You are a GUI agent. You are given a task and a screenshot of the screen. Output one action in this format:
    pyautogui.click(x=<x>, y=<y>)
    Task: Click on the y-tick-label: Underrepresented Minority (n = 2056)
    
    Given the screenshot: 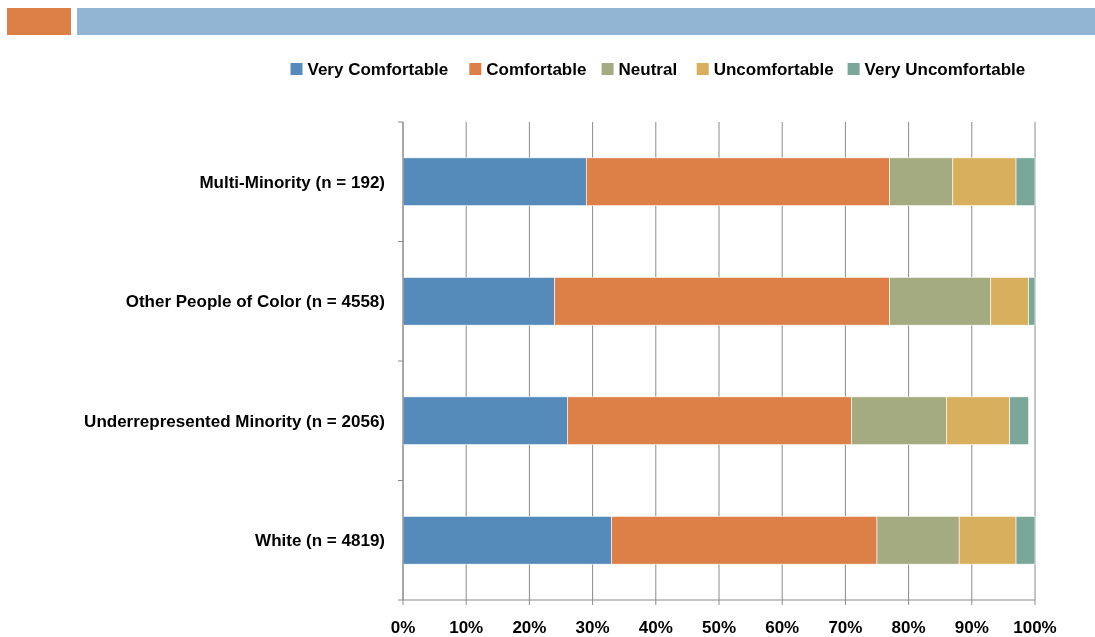 What is the action you would take?
    pyautogui.click(x=234, y=421)
    